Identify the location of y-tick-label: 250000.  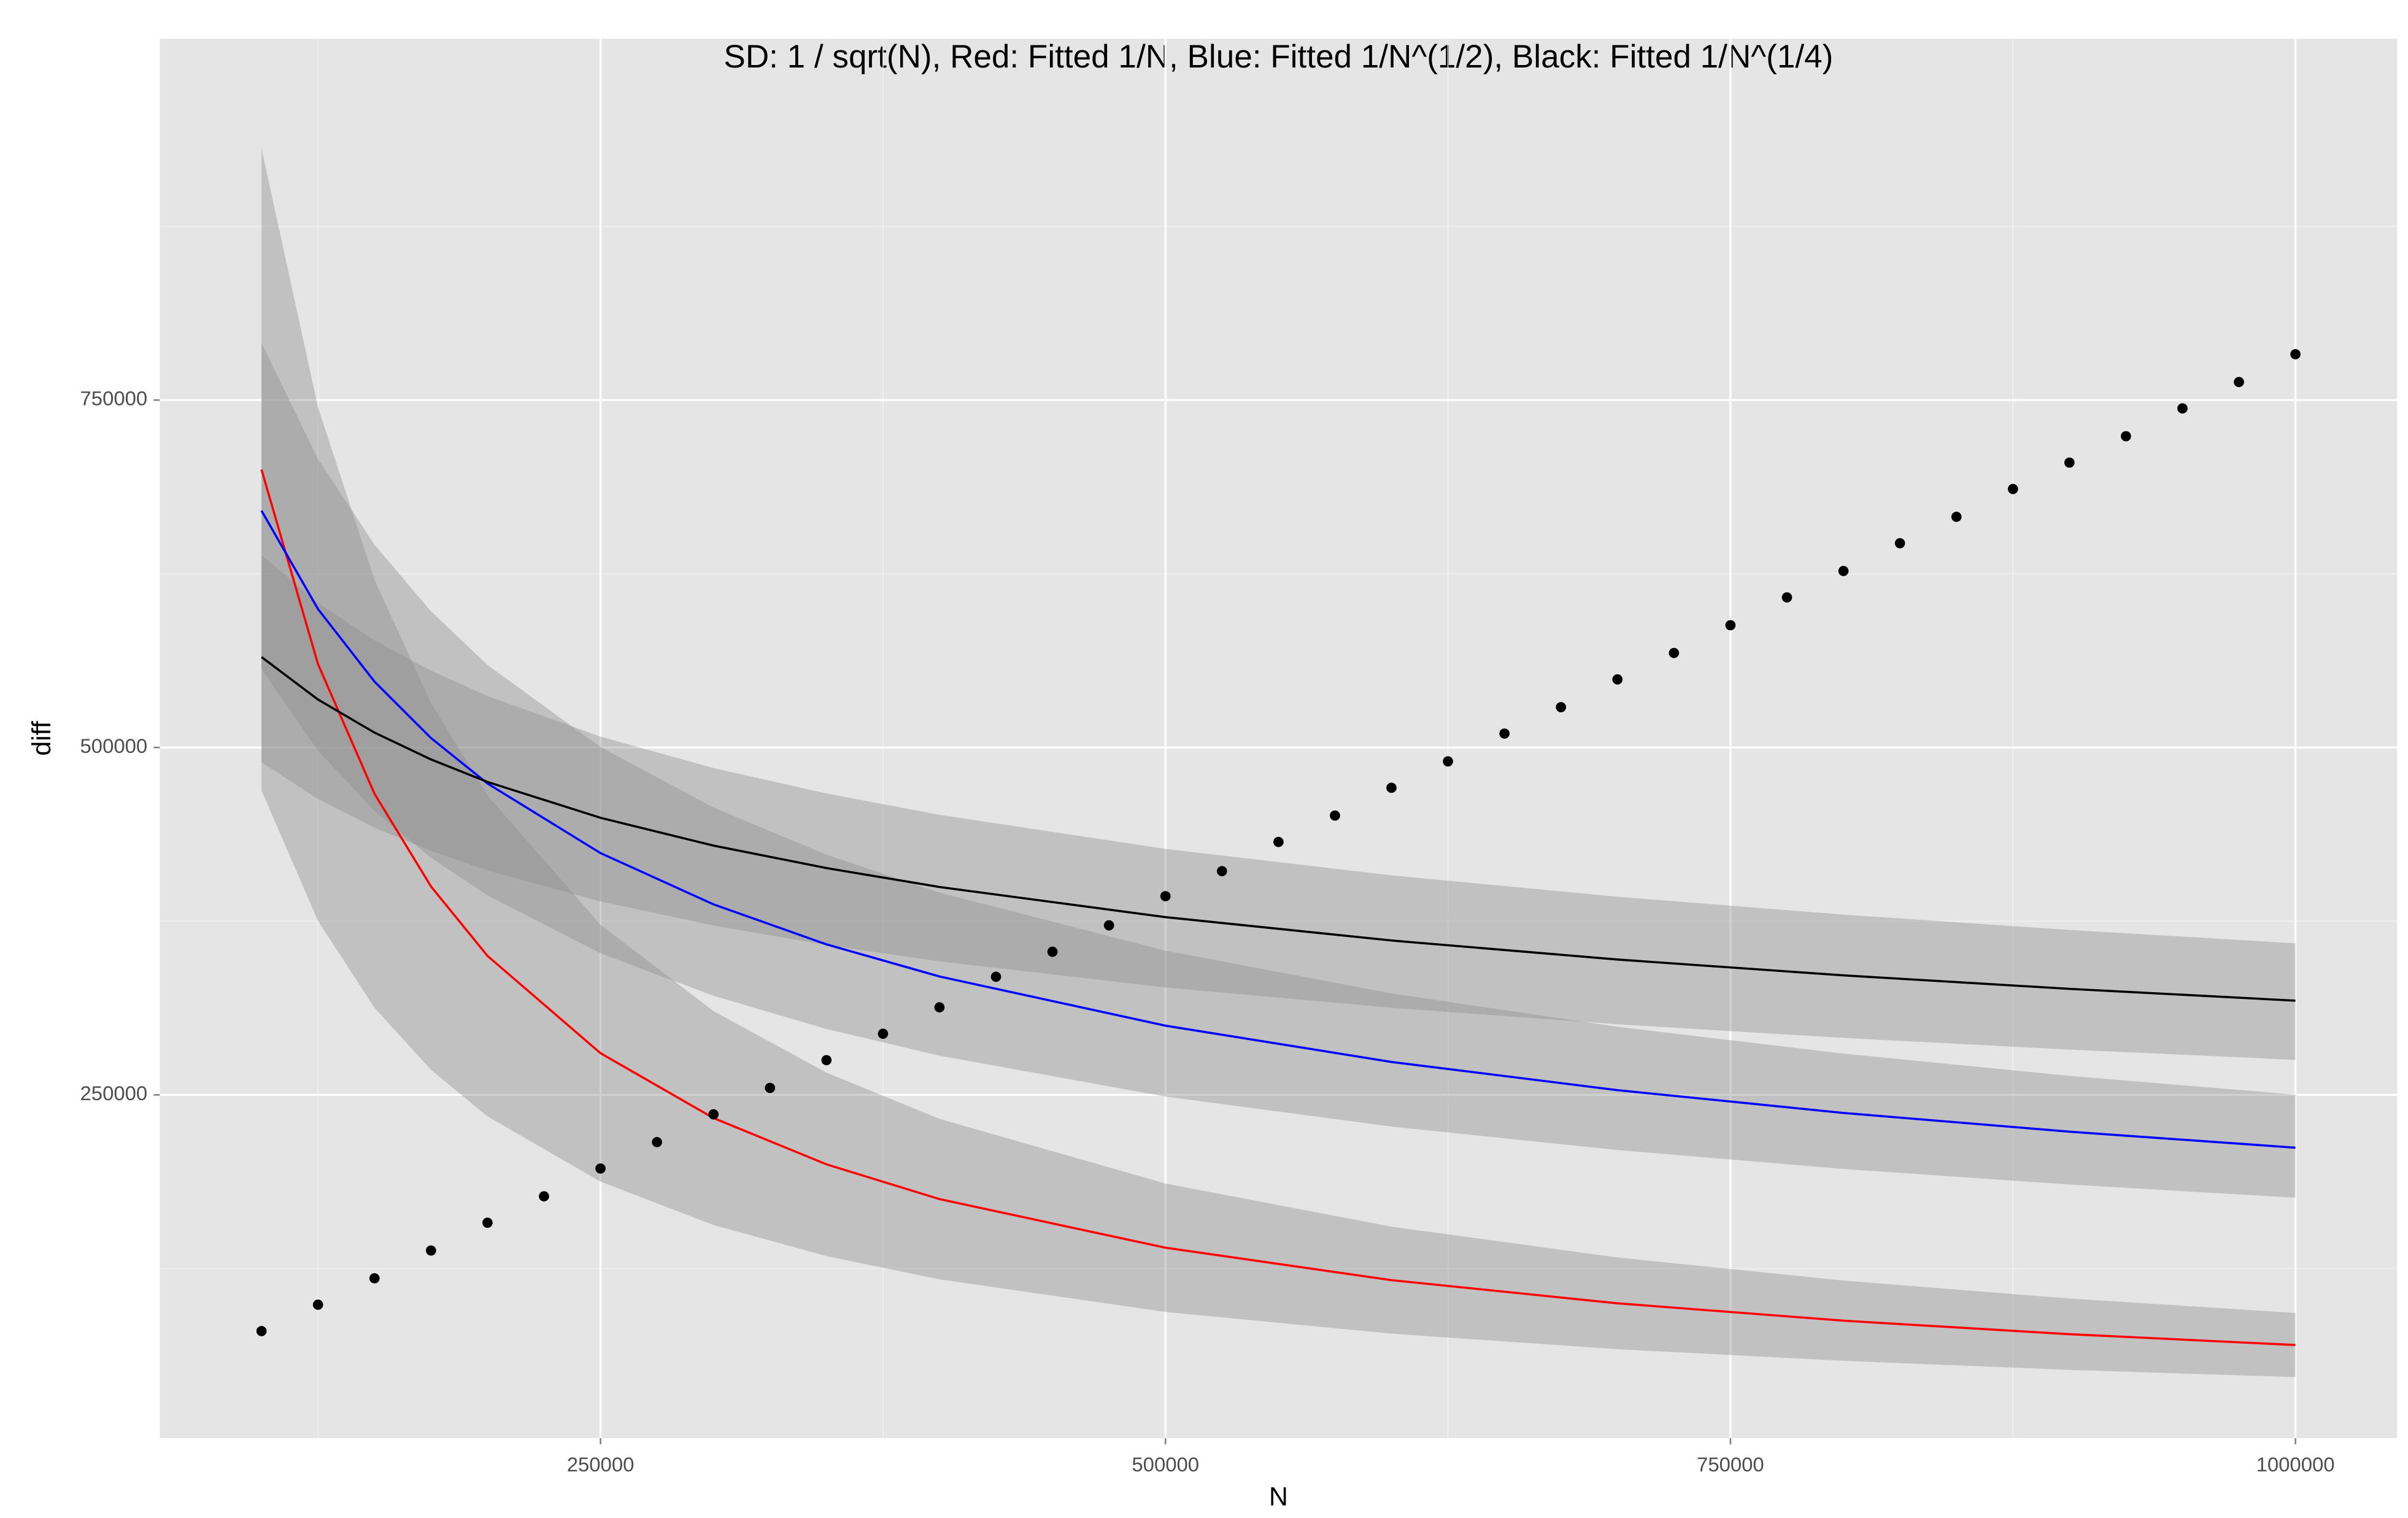
(114, 1093).